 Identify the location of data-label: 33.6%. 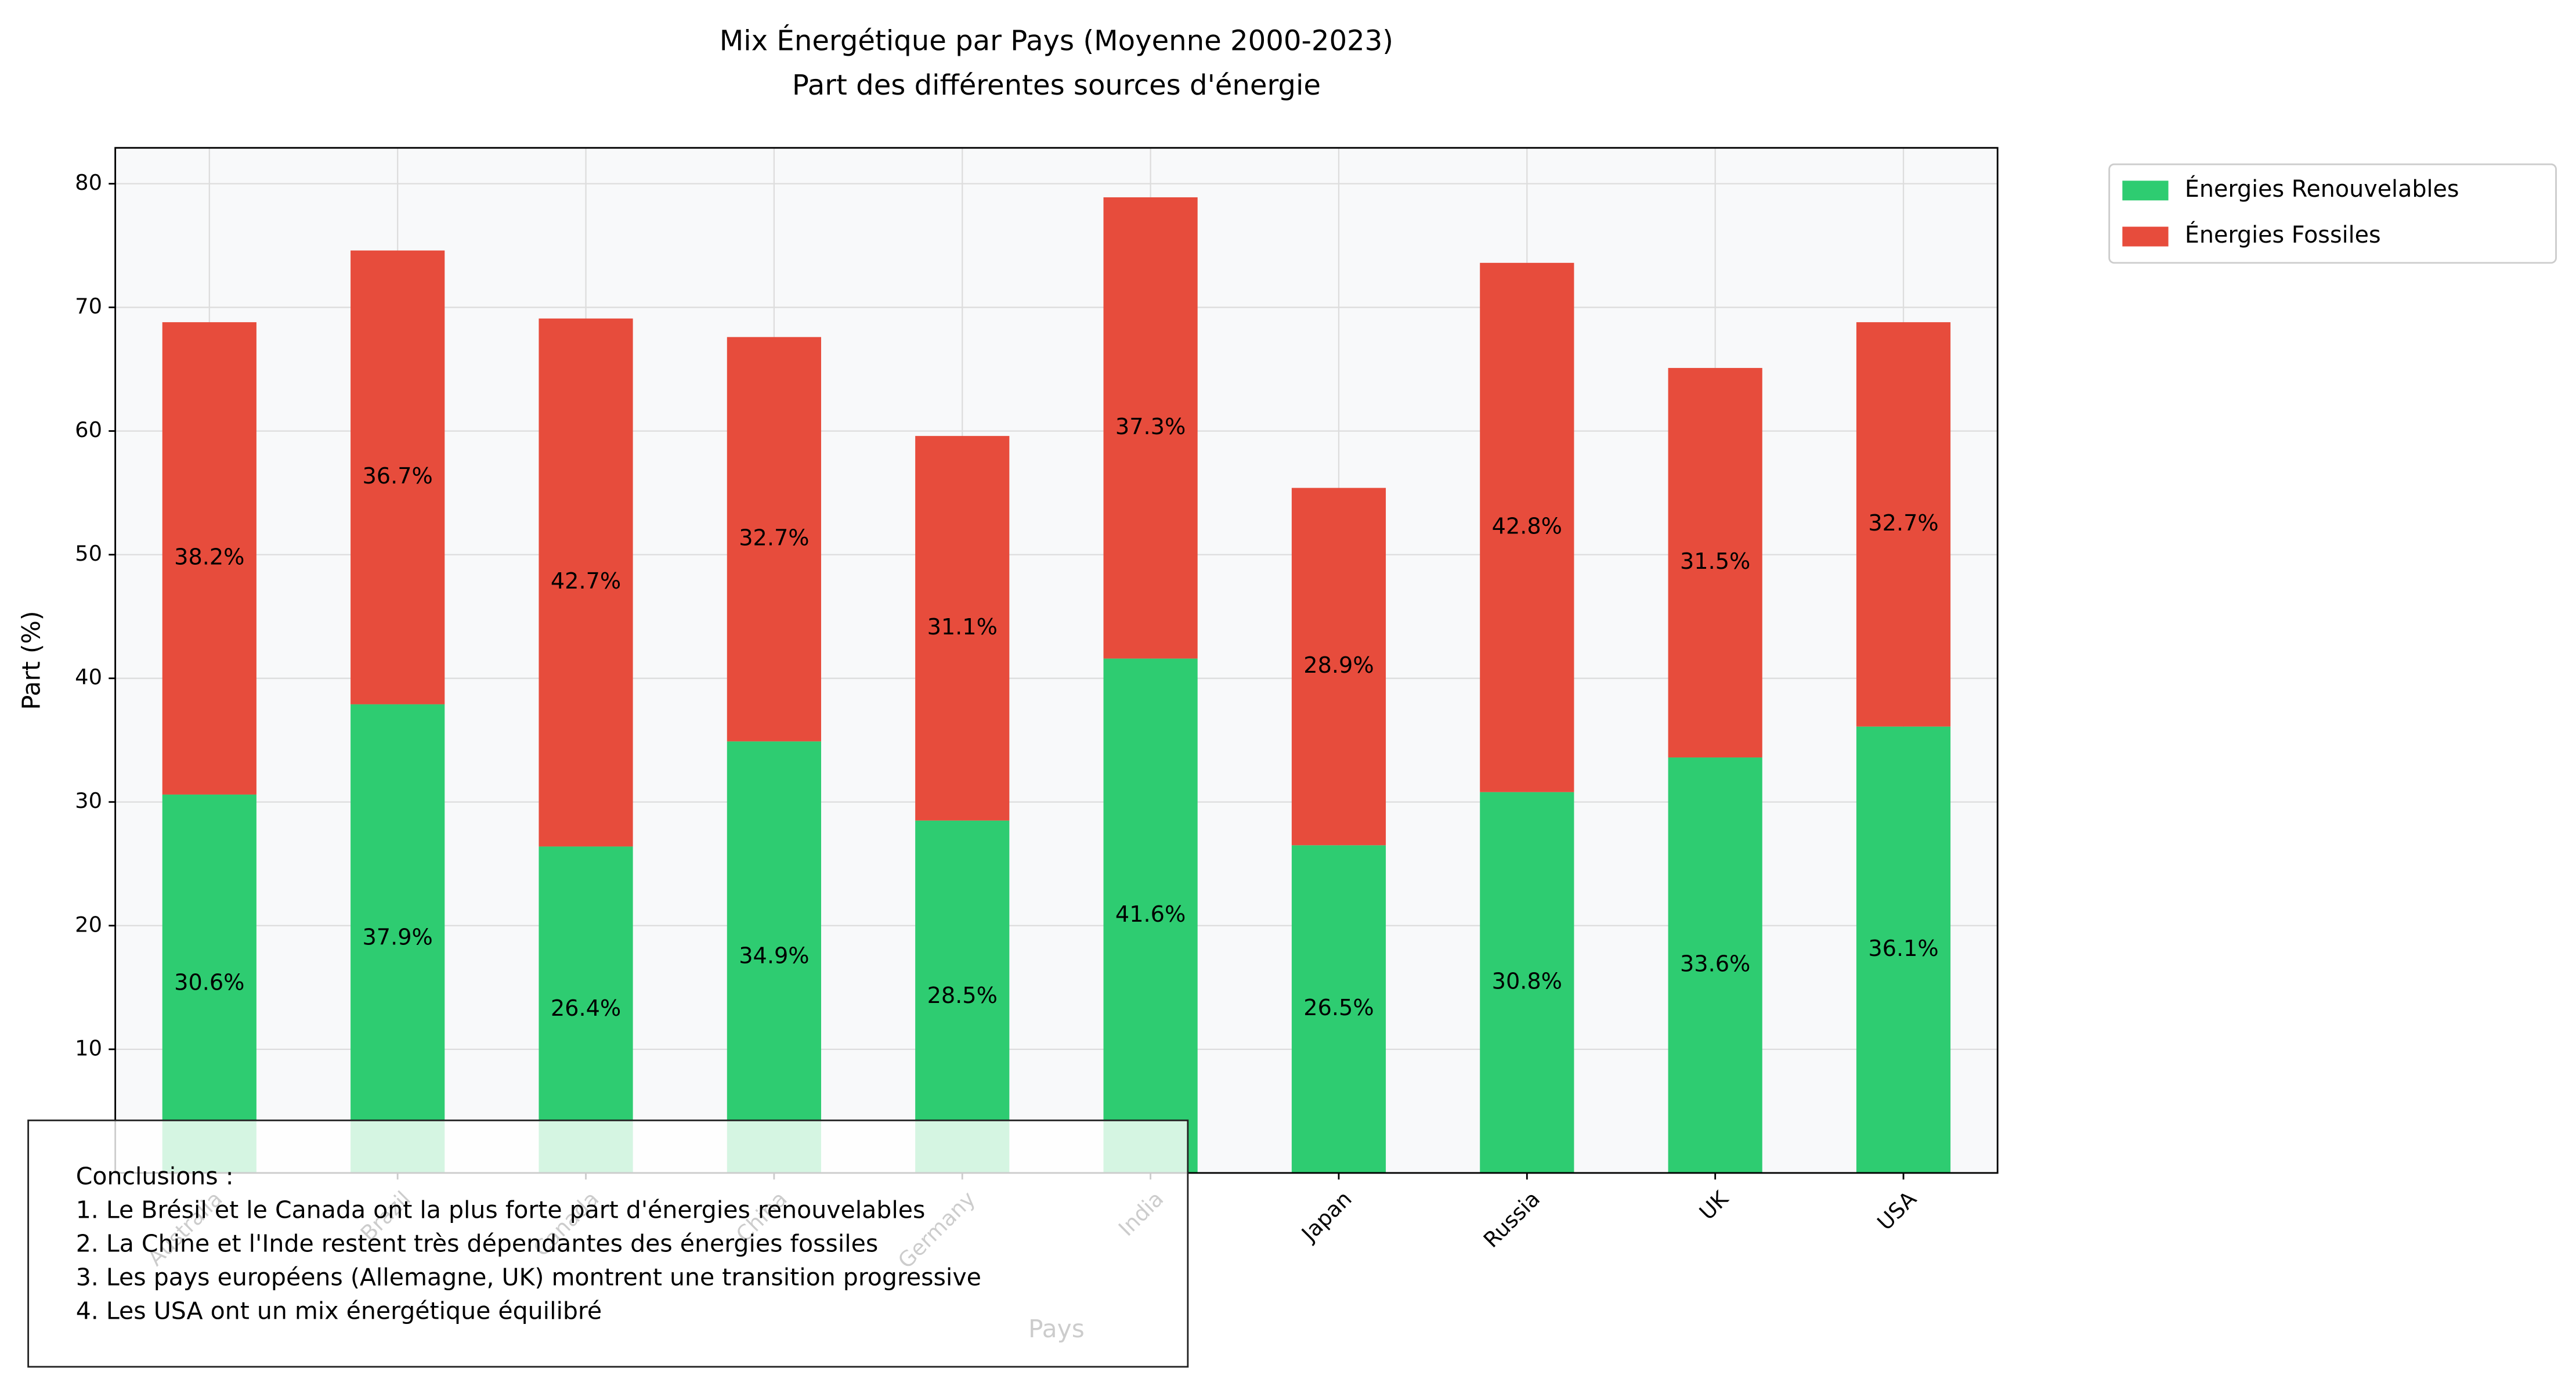
(1715, 964).